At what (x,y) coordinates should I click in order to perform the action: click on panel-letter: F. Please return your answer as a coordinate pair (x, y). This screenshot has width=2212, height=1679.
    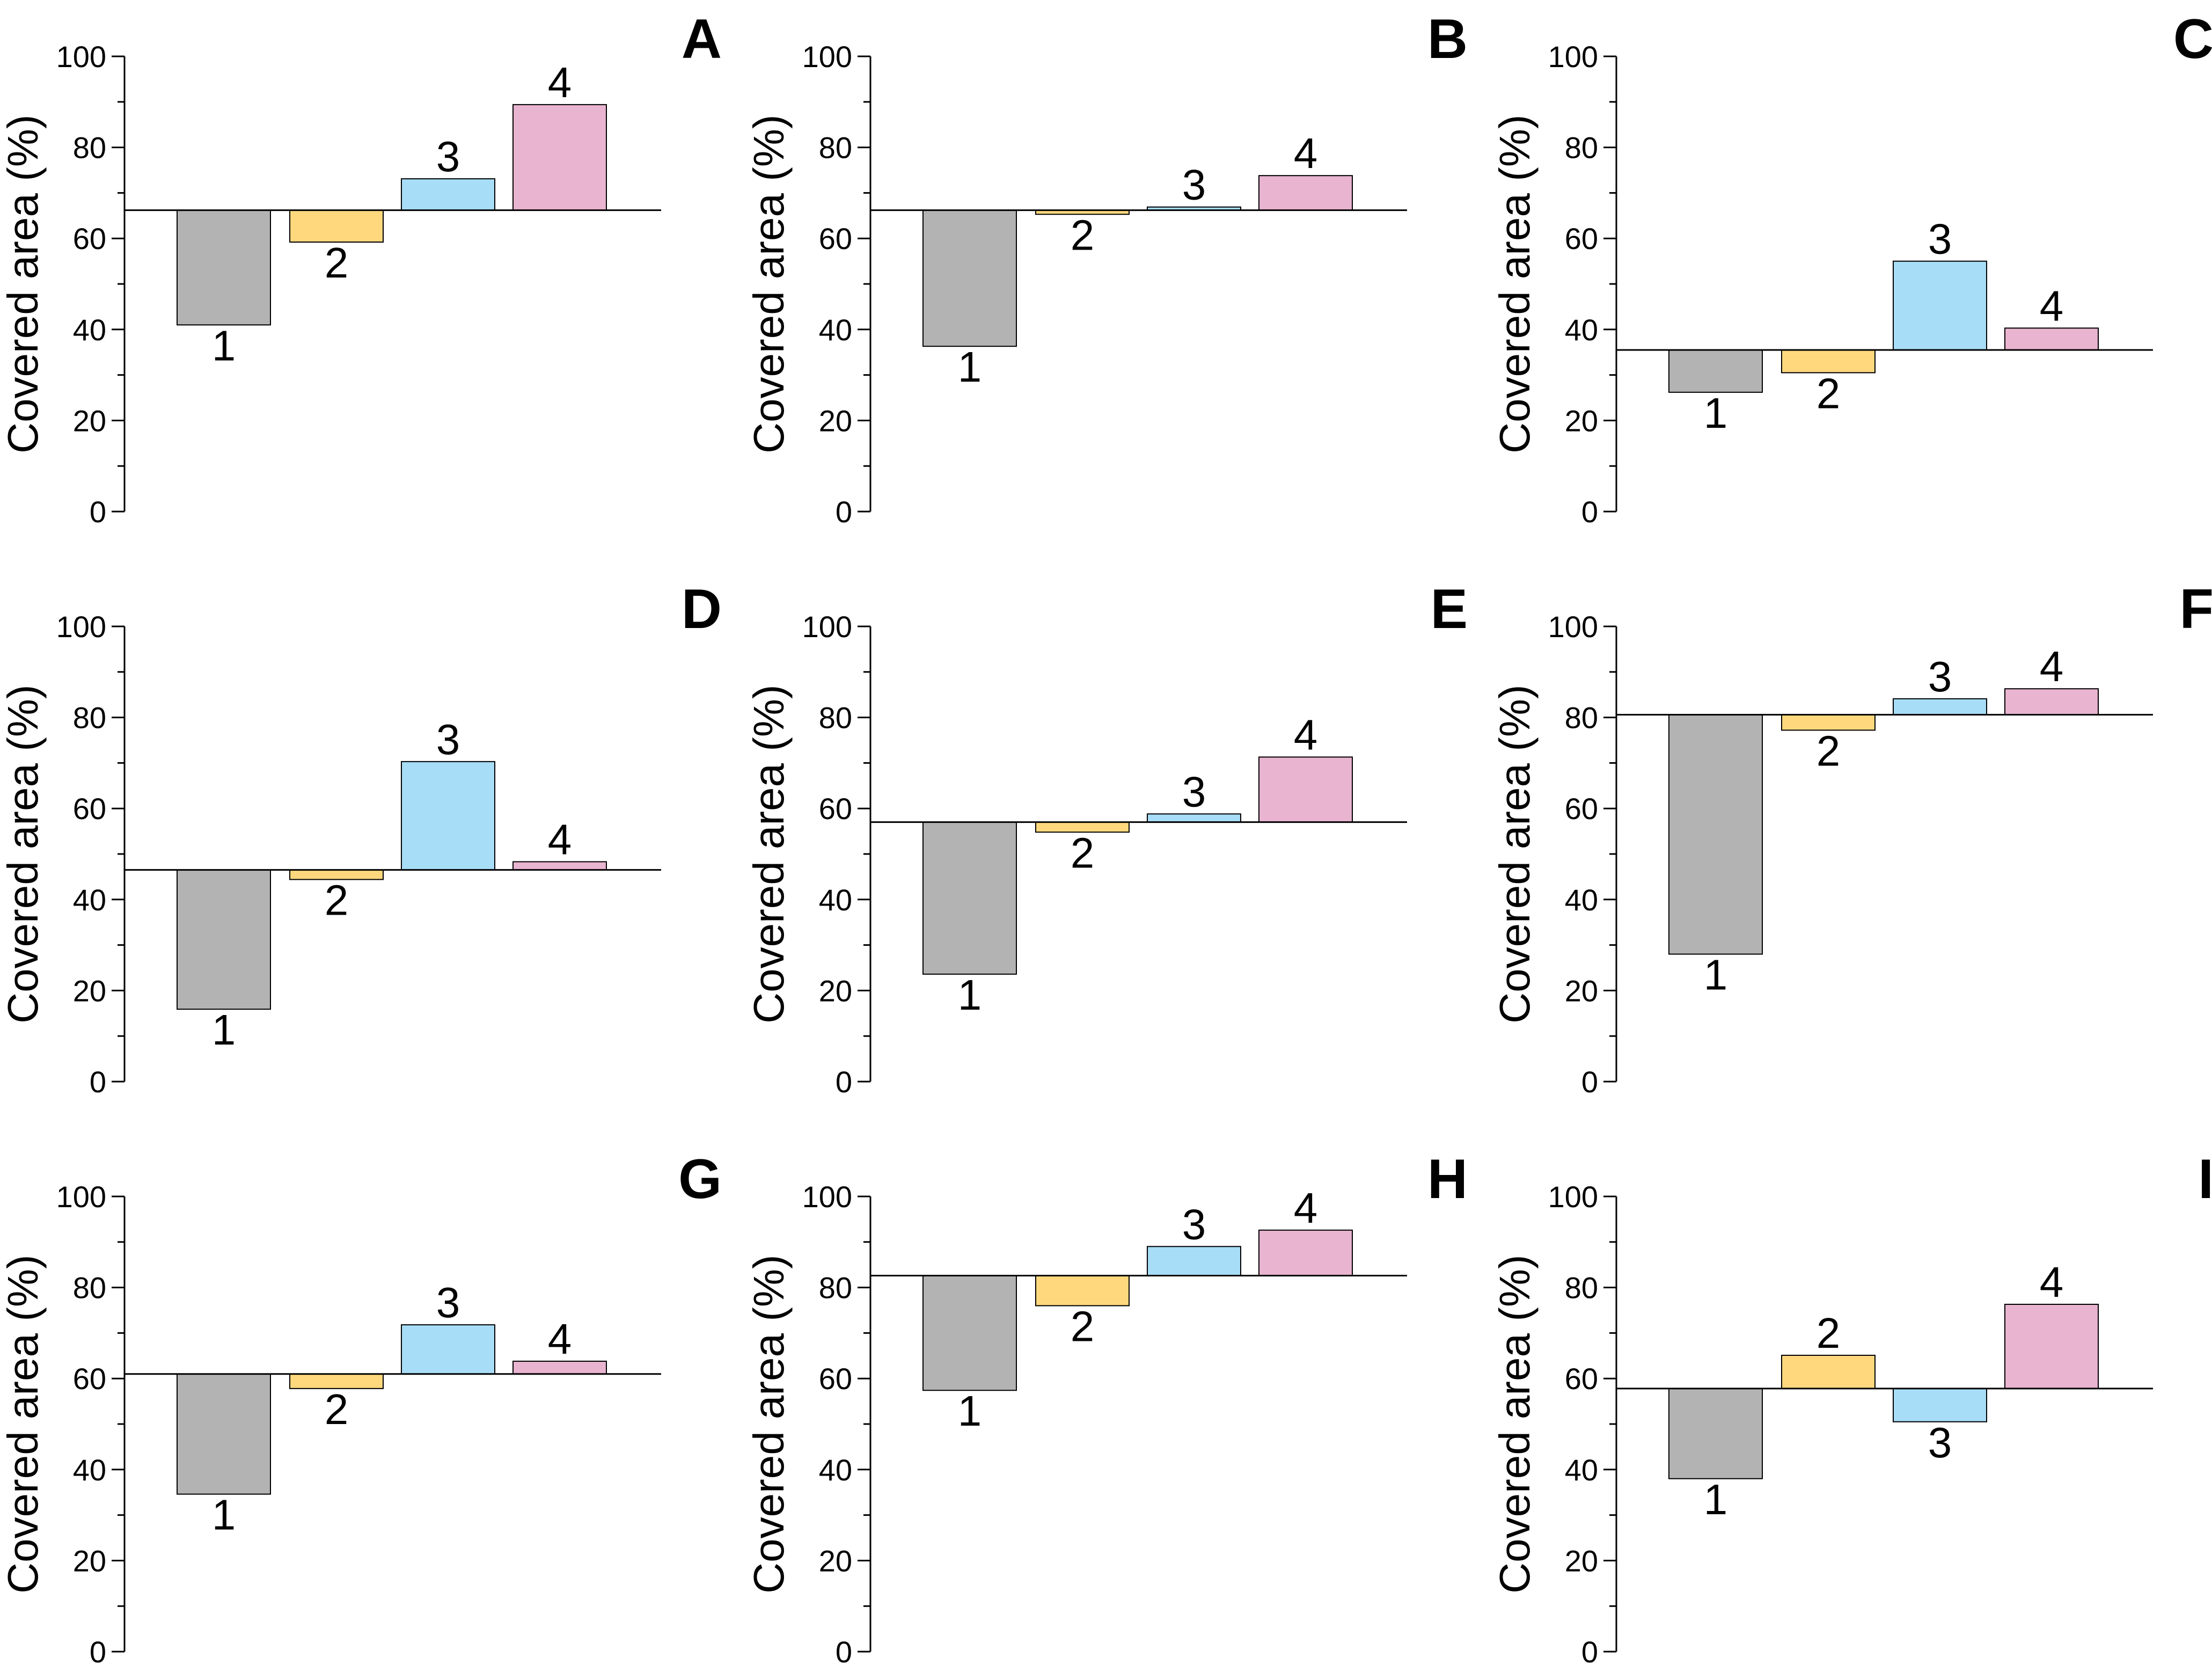
    Looking at the image, I should click on (2195, 609).